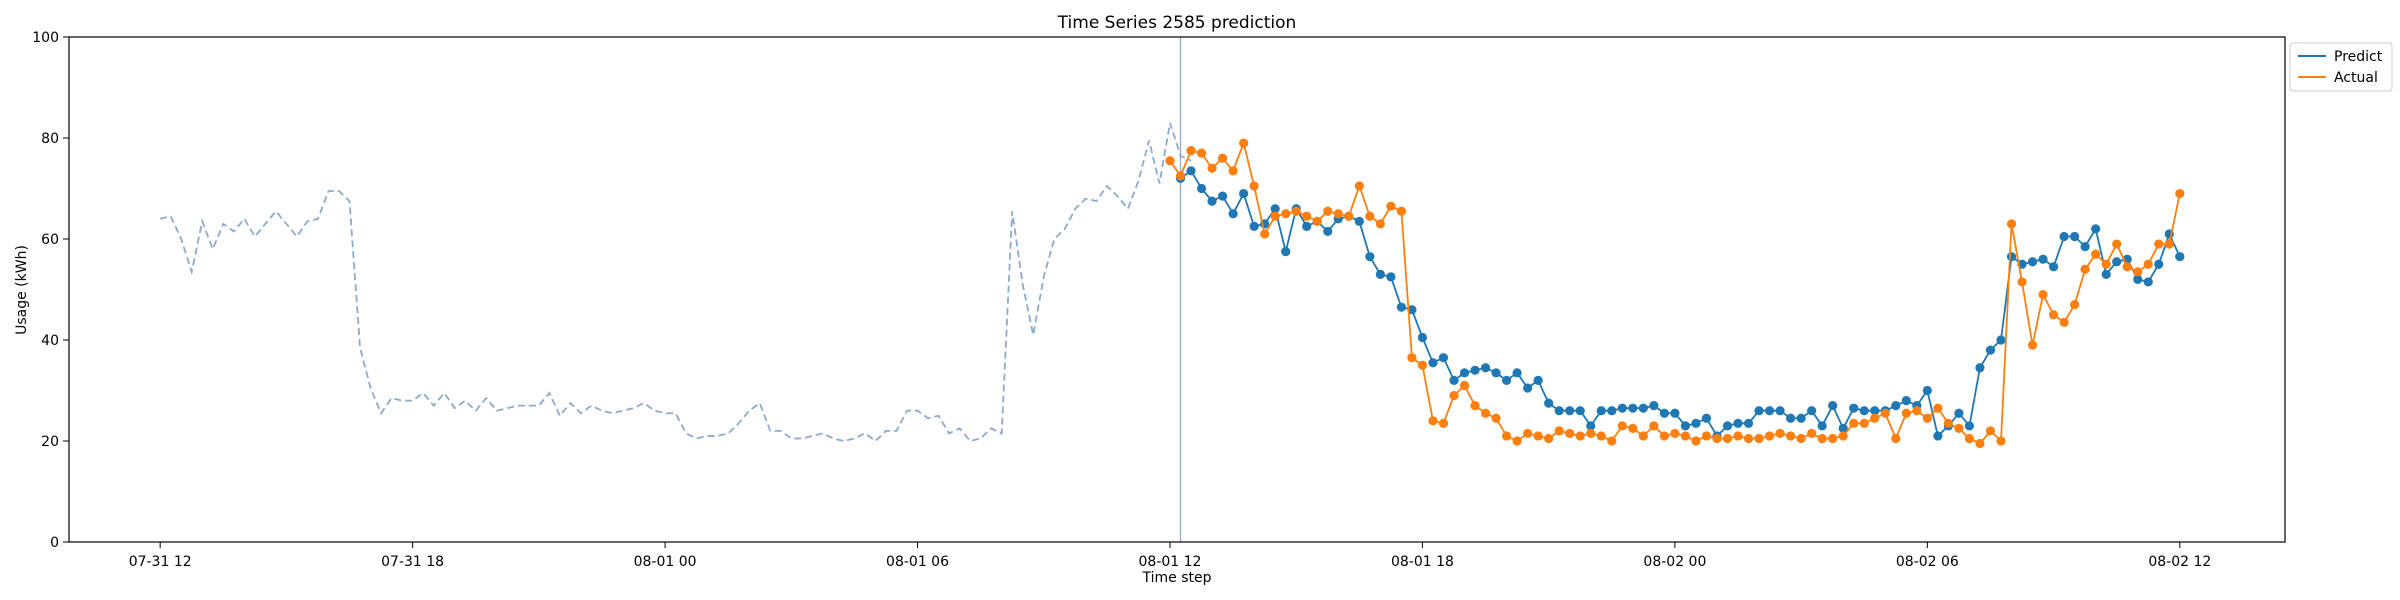 Image resolution: width=2400 pixels, height=600 pixels. Describe the element at coordinates (917, 562) in the screenshot. I see `x-tick-label: 08-01 06` at that location.